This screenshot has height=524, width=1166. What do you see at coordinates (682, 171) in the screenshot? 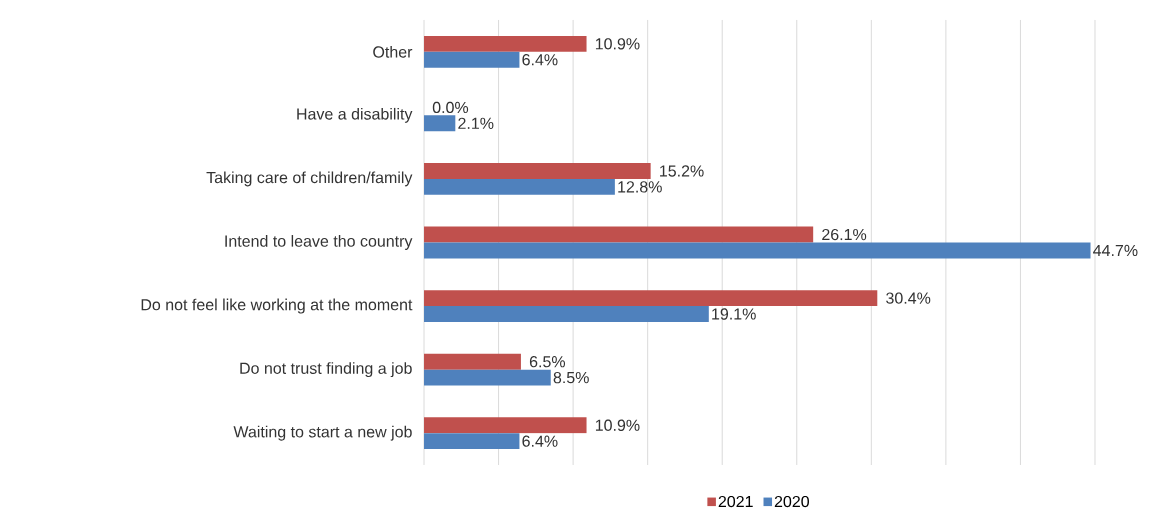
I see `data-label: 15.2%` at bounding box center [682, 171].